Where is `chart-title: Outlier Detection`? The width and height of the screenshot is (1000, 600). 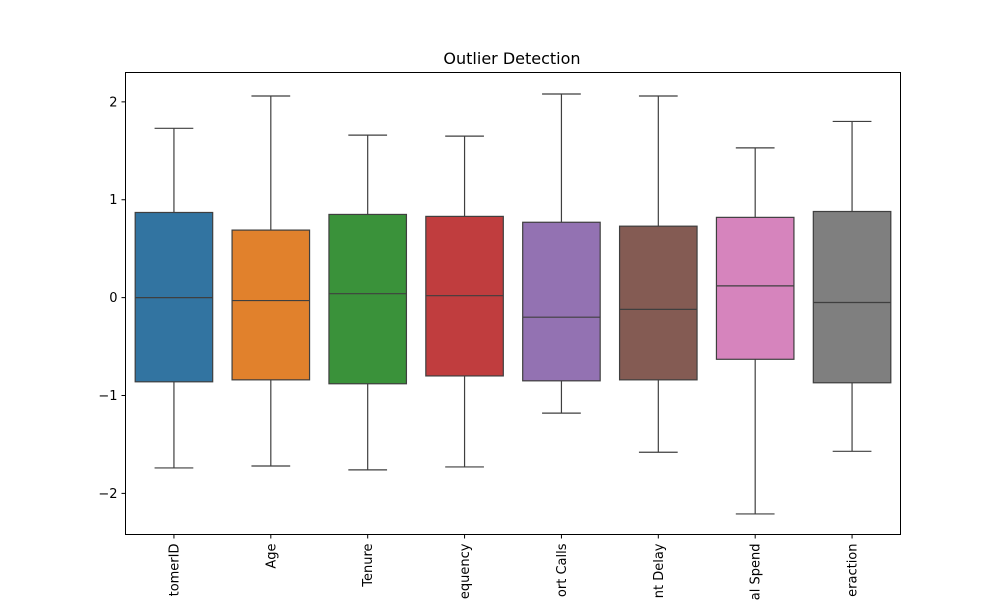 chart-title: Outlier Detection is located at coordinates (511, 58).